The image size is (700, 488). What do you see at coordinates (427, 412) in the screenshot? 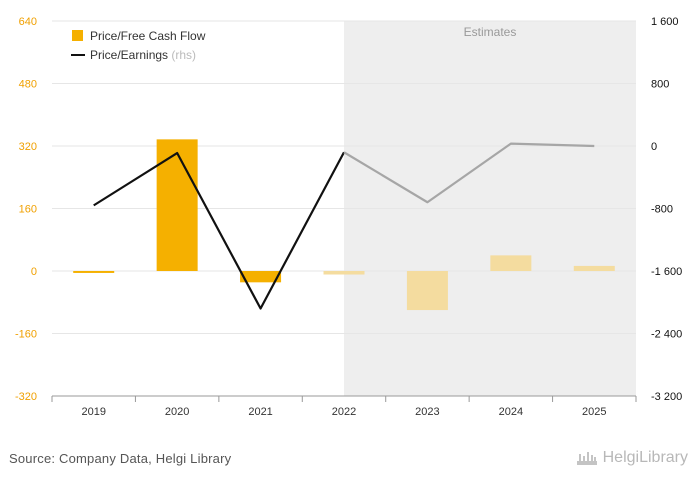
I see `x-tick-label: 2023` at bounding box center [427, 412].